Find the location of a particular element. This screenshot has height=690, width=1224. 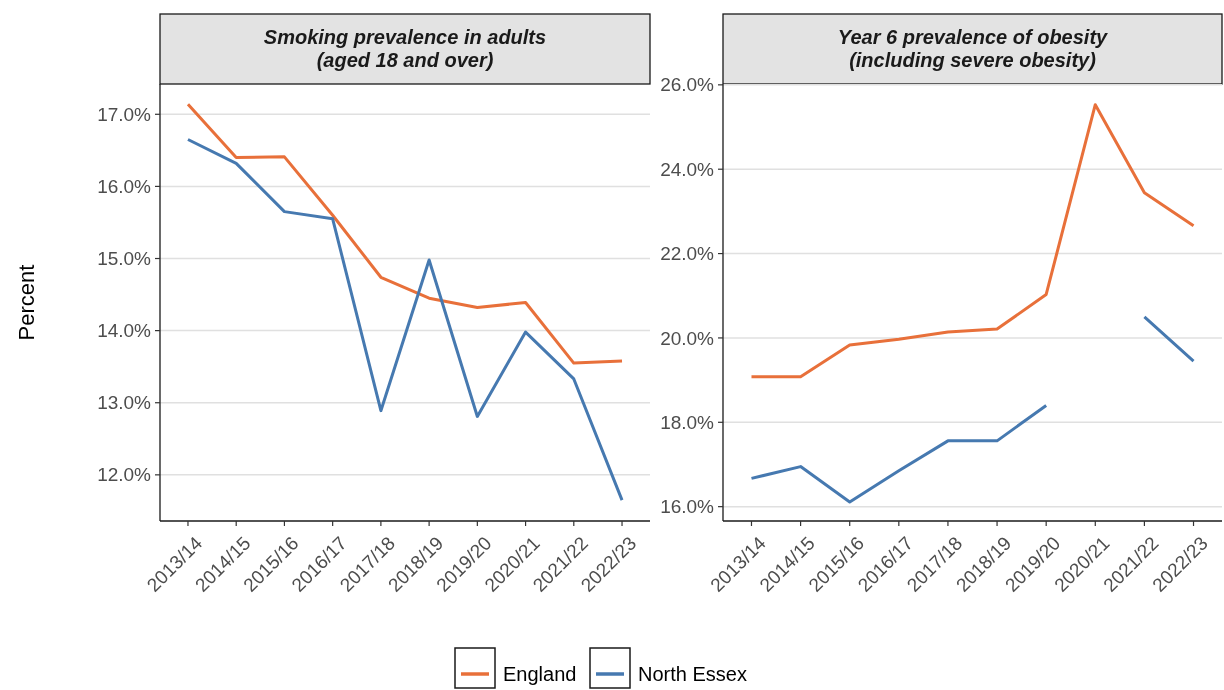

y-tick-label: 20.0% is located at coordinates (687, 338).